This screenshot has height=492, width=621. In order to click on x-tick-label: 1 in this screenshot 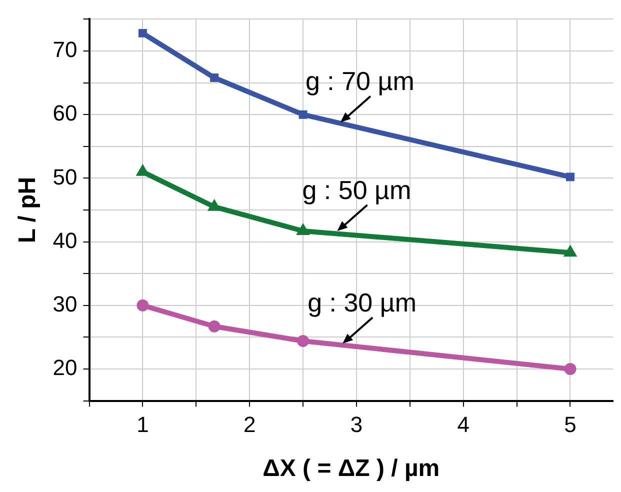, I will do `click(142, 425)`.